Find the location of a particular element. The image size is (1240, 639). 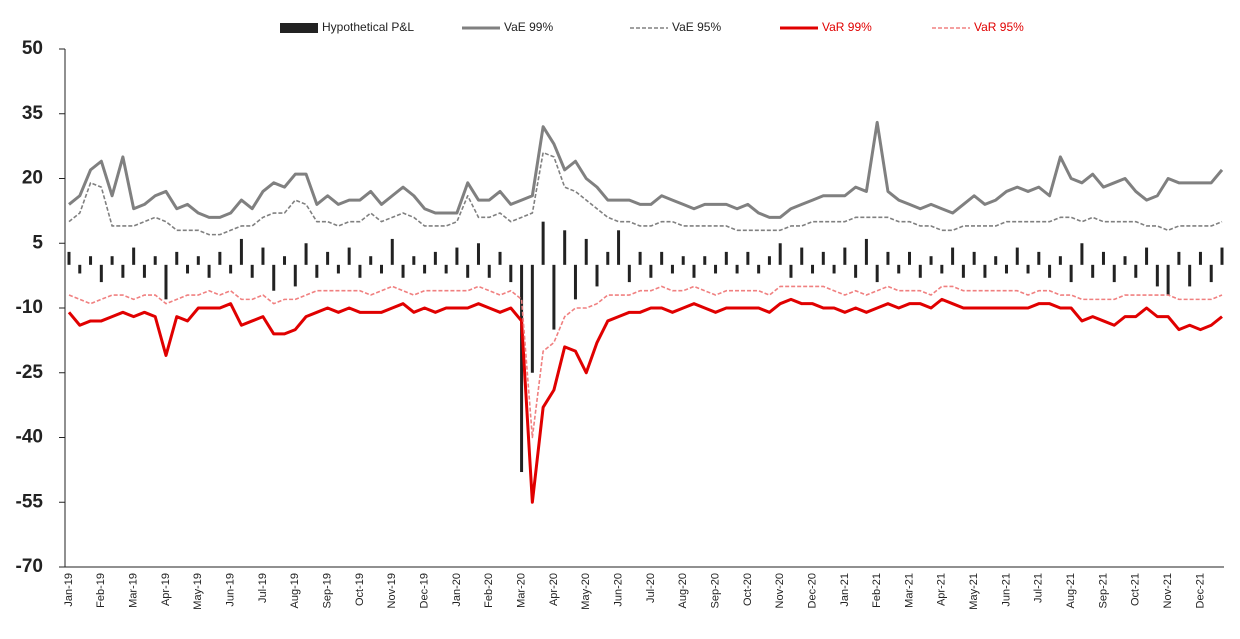

y-tick-label: 20 is located at coordinates (32, 178).